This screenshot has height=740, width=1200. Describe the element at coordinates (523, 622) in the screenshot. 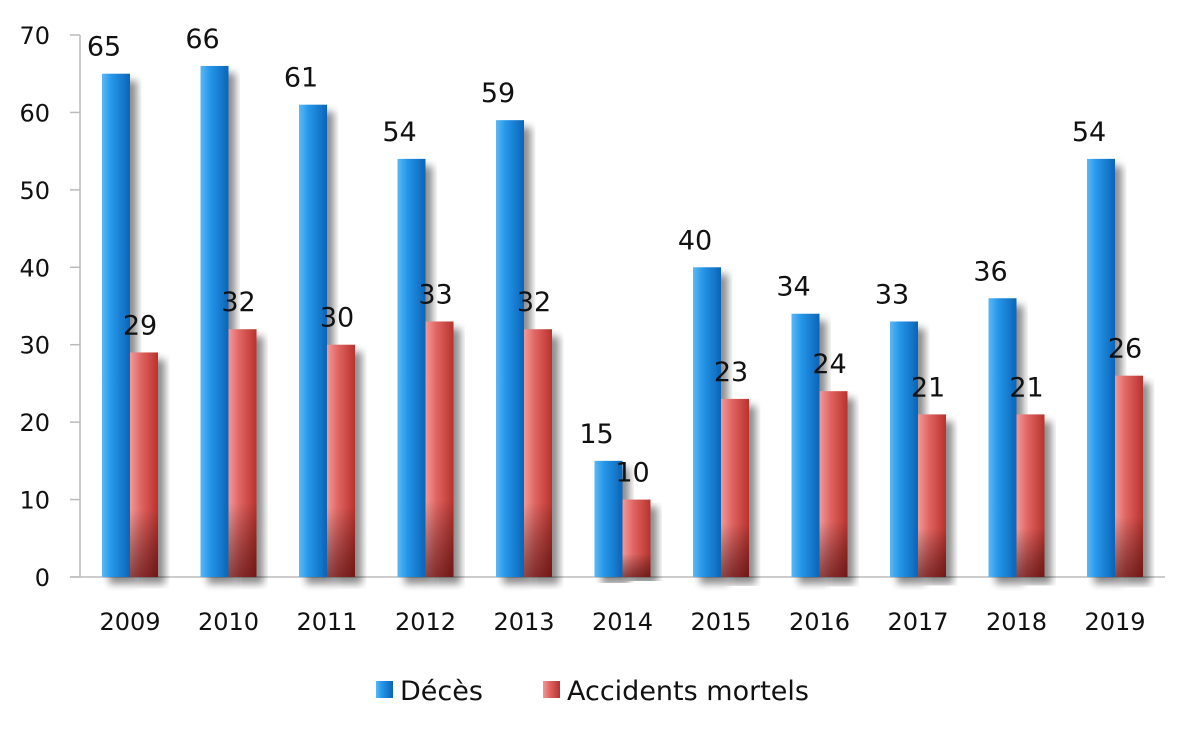

I see `x-tick-label: 2013` at that location.